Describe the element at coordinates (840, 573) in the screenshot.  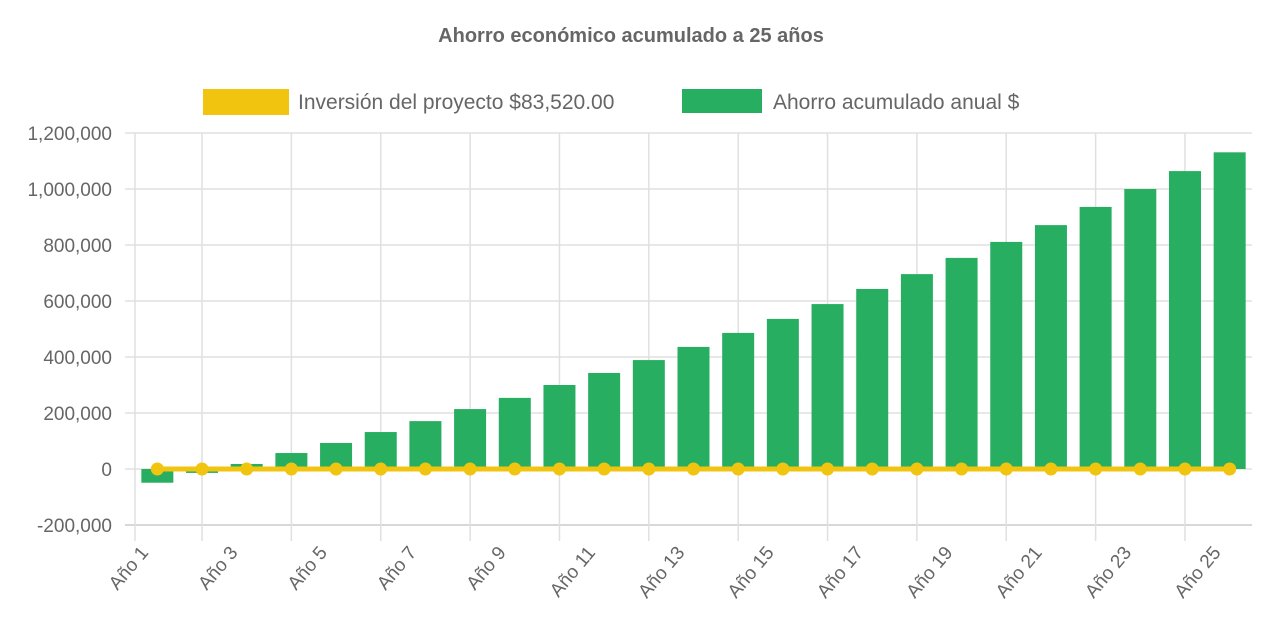
I see `x-tick-label: Año 17` at that location.